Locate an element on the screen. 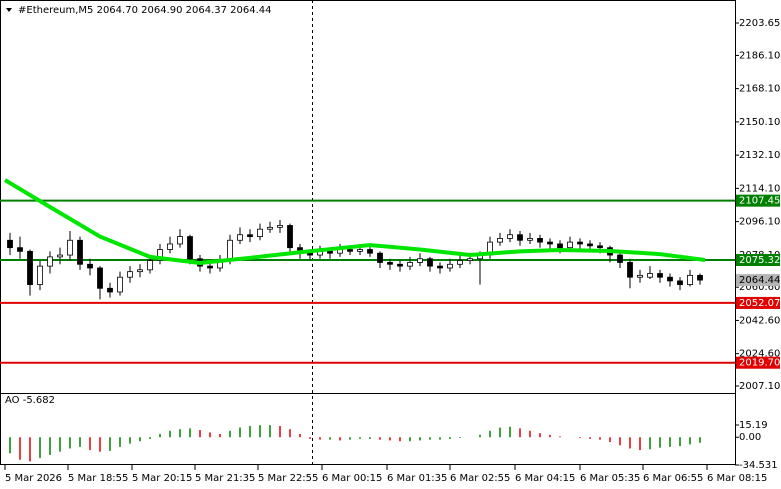 The height and width of the screenshot is (489, 781). ao-y-tick-label: -34.531 is located at coordinates (758, 465).